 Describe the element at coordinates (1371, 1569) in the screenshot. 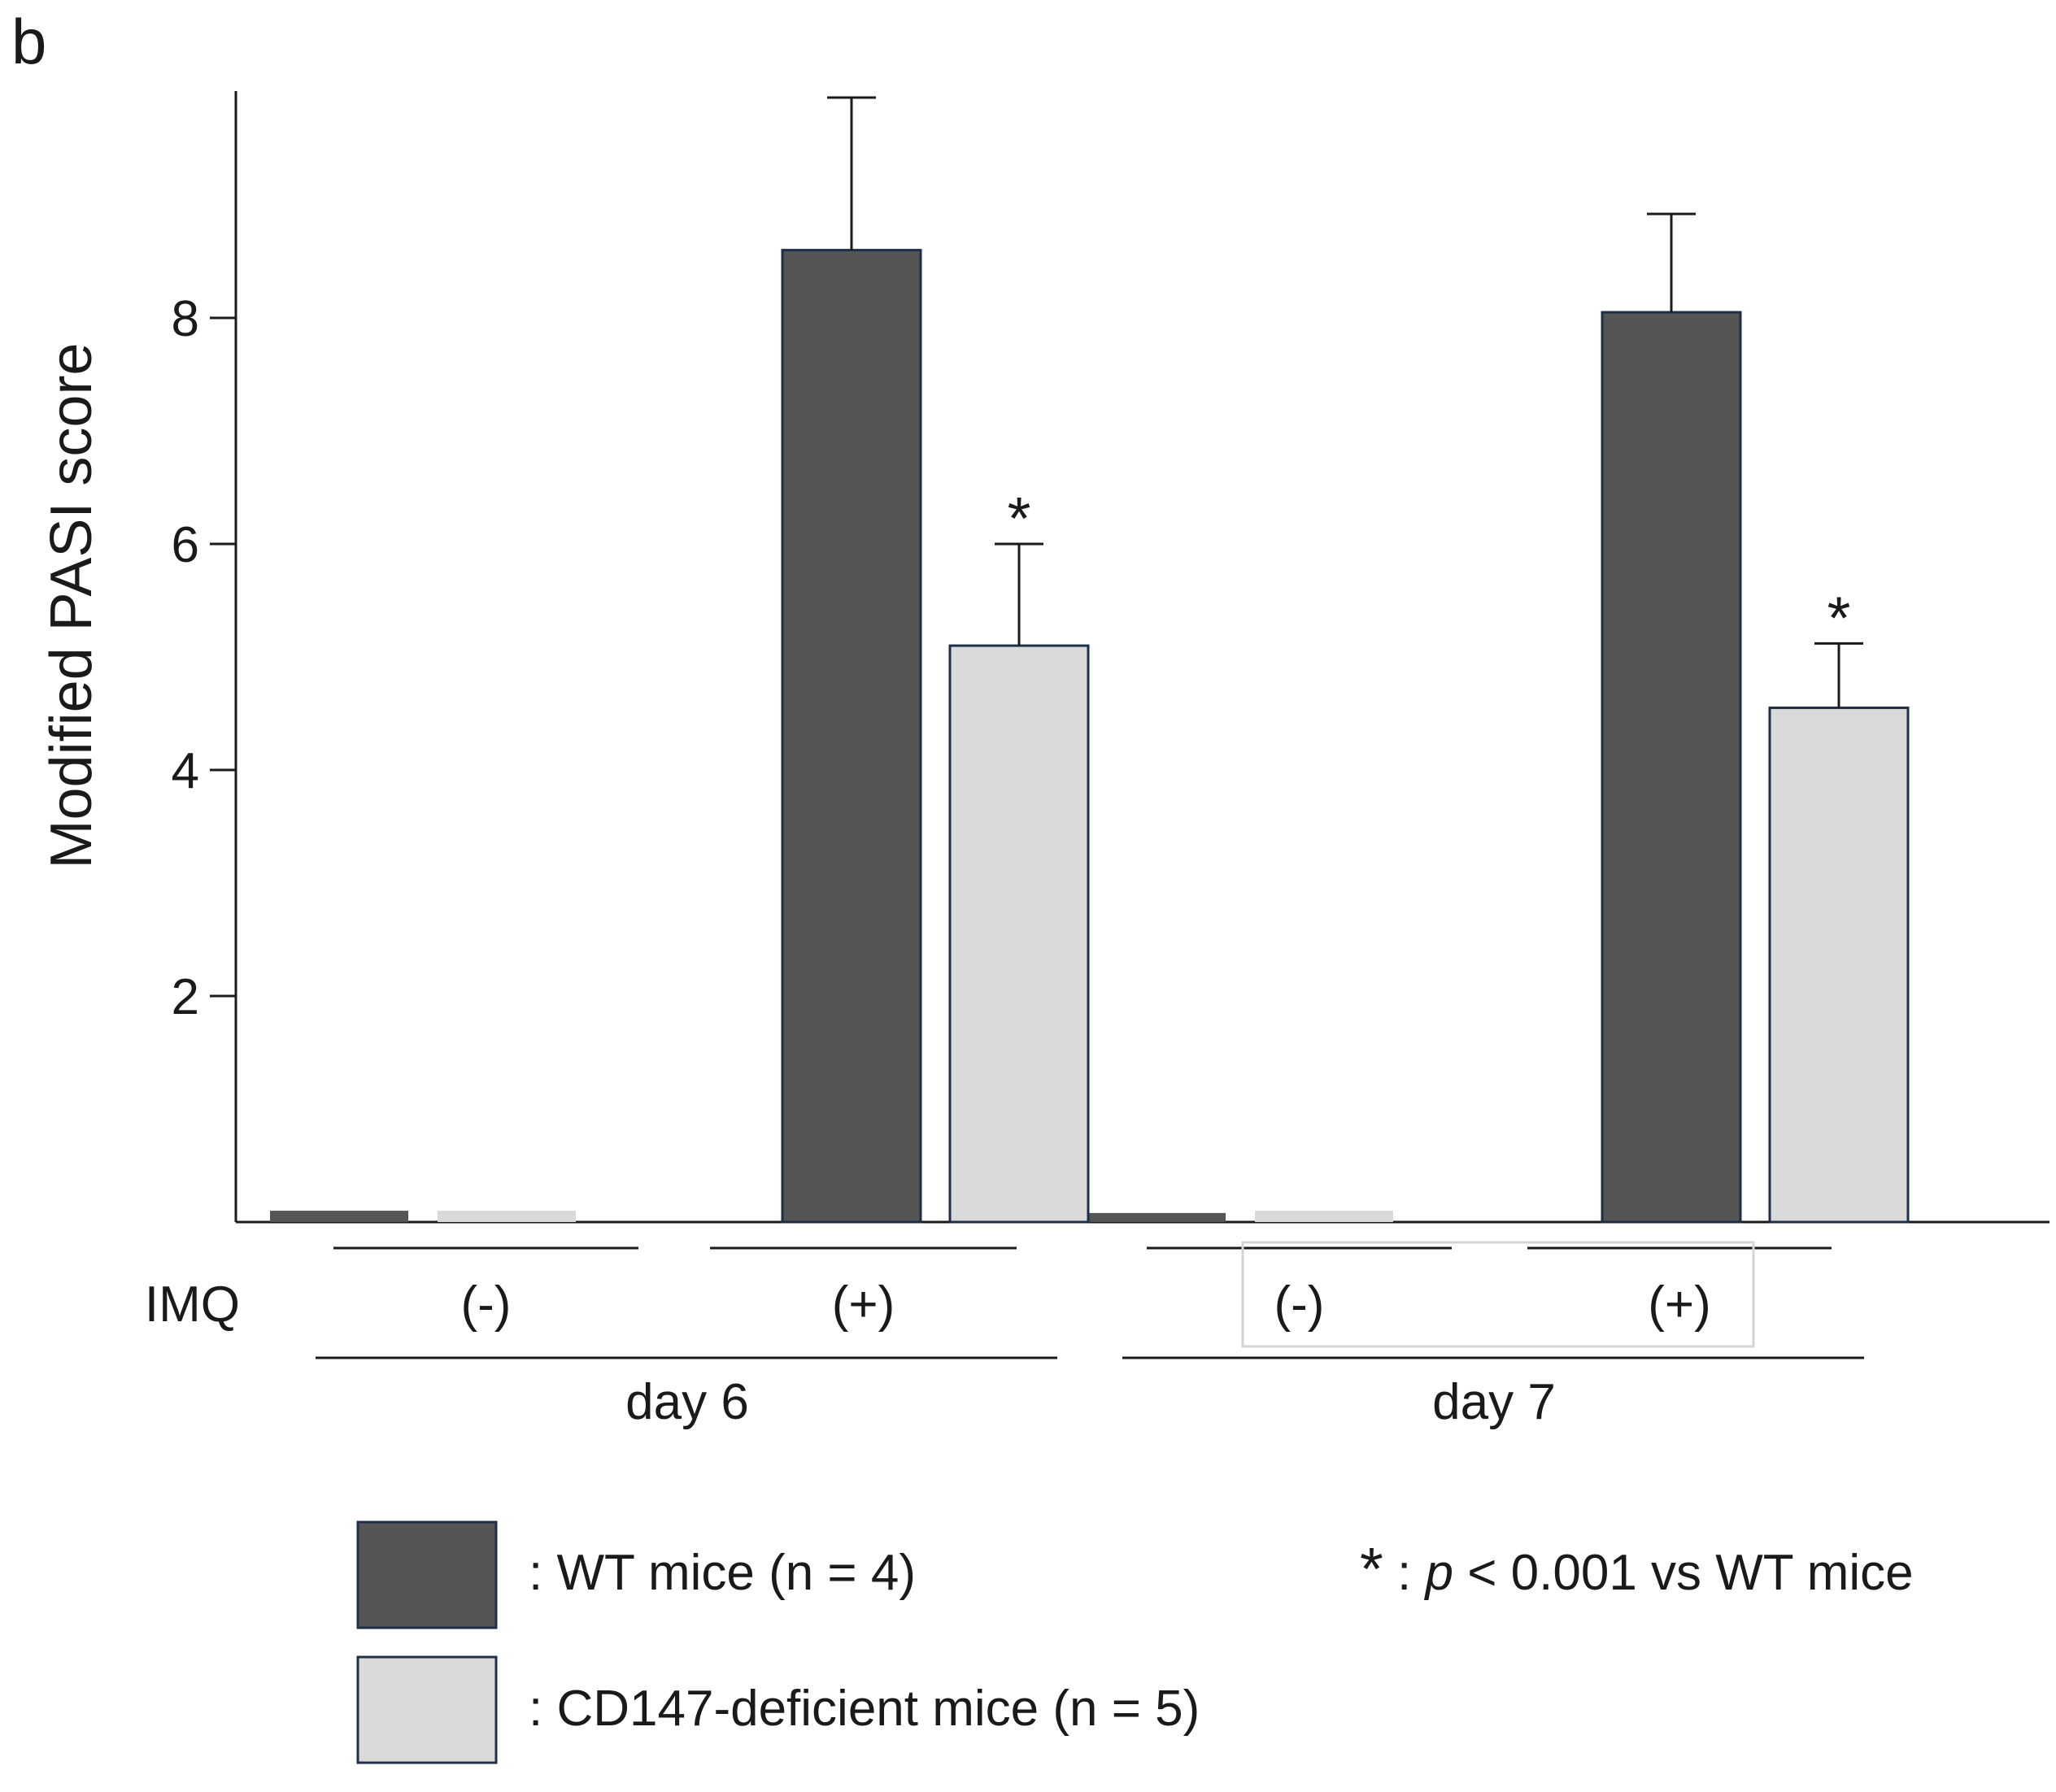

I see `legend-sig-star: *` at that location.